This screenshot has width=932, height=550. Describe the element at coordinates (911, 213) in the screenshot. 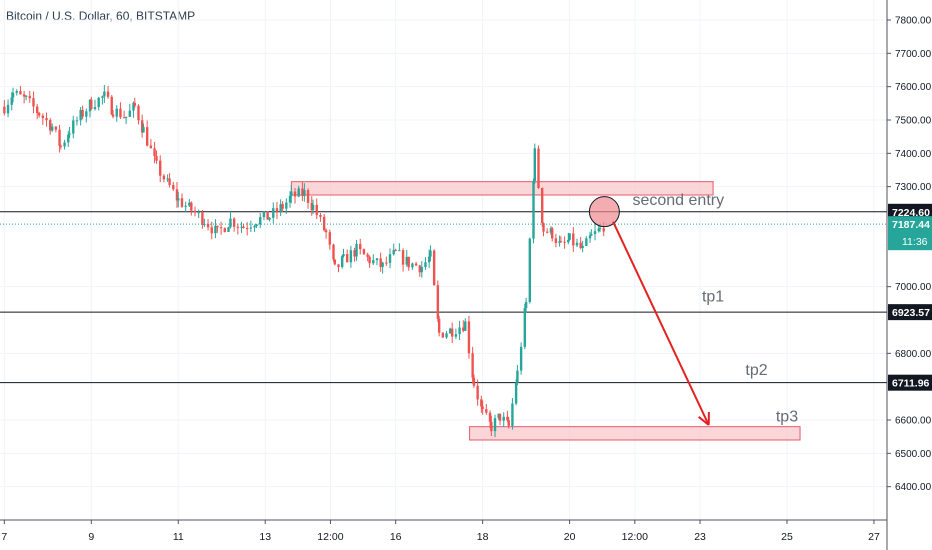

I see `level-price-label: 7224.60` at that location.